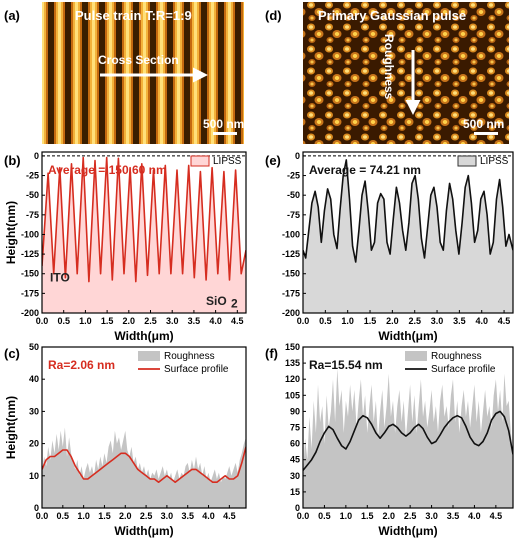  I want to click on legend-label: Surface profile, so click(463, 369).